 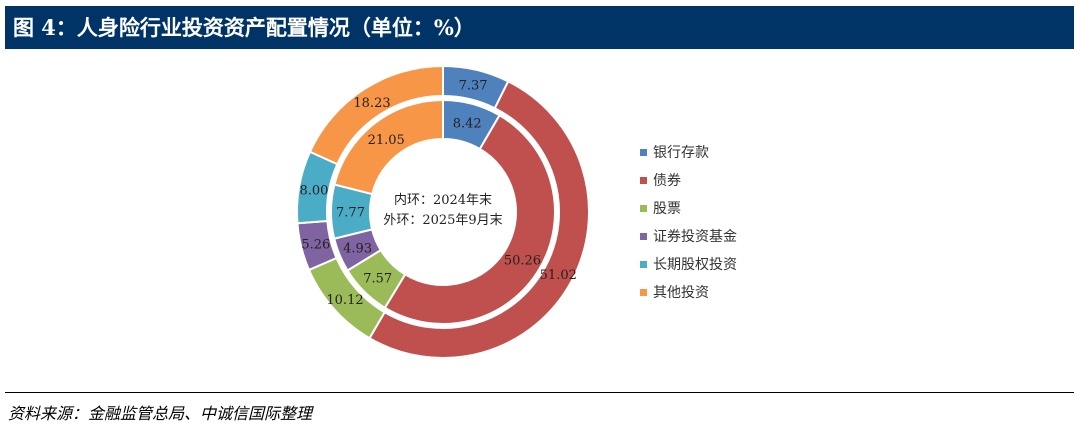 I want to click on inner-data-label: 50.26, so click(x=522, y=260).